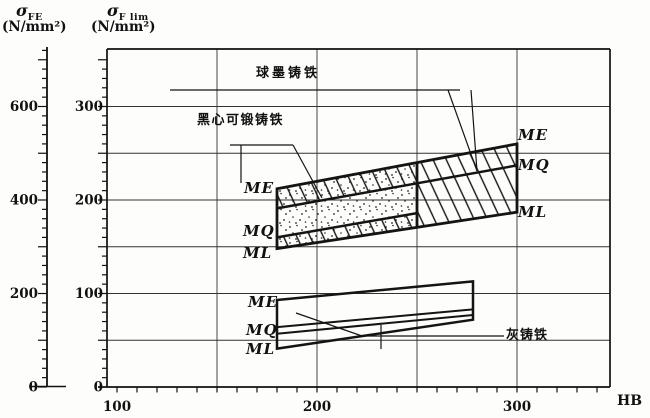 Image resolution: width=650 pixels, height=418 pixels. Describe the element at coordinates (397, 187) in the screenshot. I see `ductile-iron-mq-line` at that location.